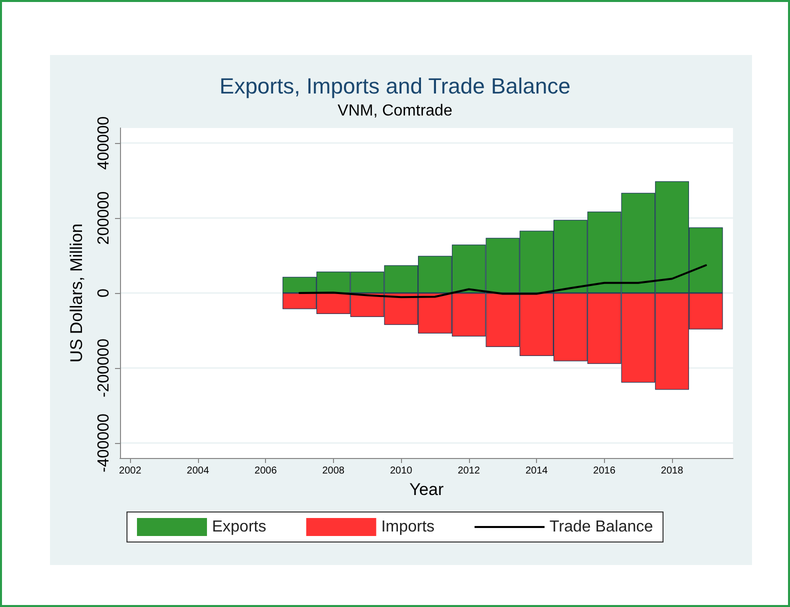 The width and height of the screenshot is (790, 607). Describe the element at coordinates (198, 471) in the screenshot. I see `x-tick-label: 2004` at that location.